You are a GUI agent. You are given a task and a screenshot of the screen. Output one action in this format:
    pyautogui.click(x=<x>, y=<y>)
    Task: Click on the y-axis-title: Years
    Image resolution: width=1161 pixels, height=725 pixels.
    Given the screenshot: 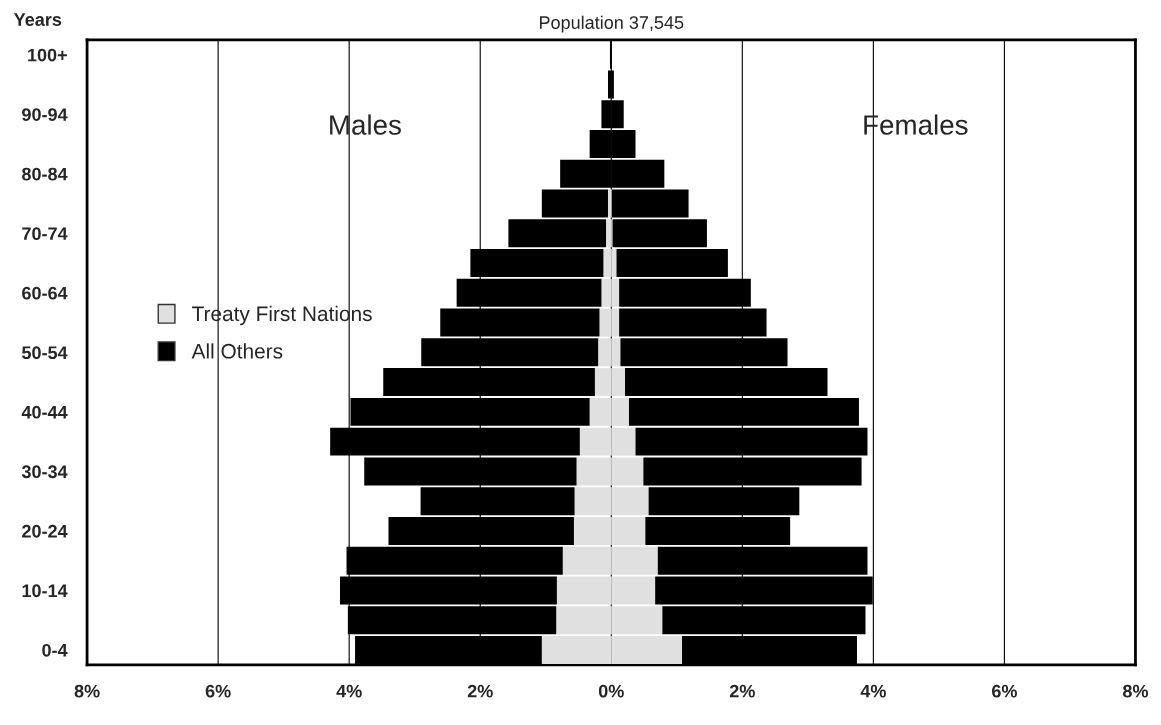 What is the action you would take?
    pyautogui.click(x=38, y=19)
    